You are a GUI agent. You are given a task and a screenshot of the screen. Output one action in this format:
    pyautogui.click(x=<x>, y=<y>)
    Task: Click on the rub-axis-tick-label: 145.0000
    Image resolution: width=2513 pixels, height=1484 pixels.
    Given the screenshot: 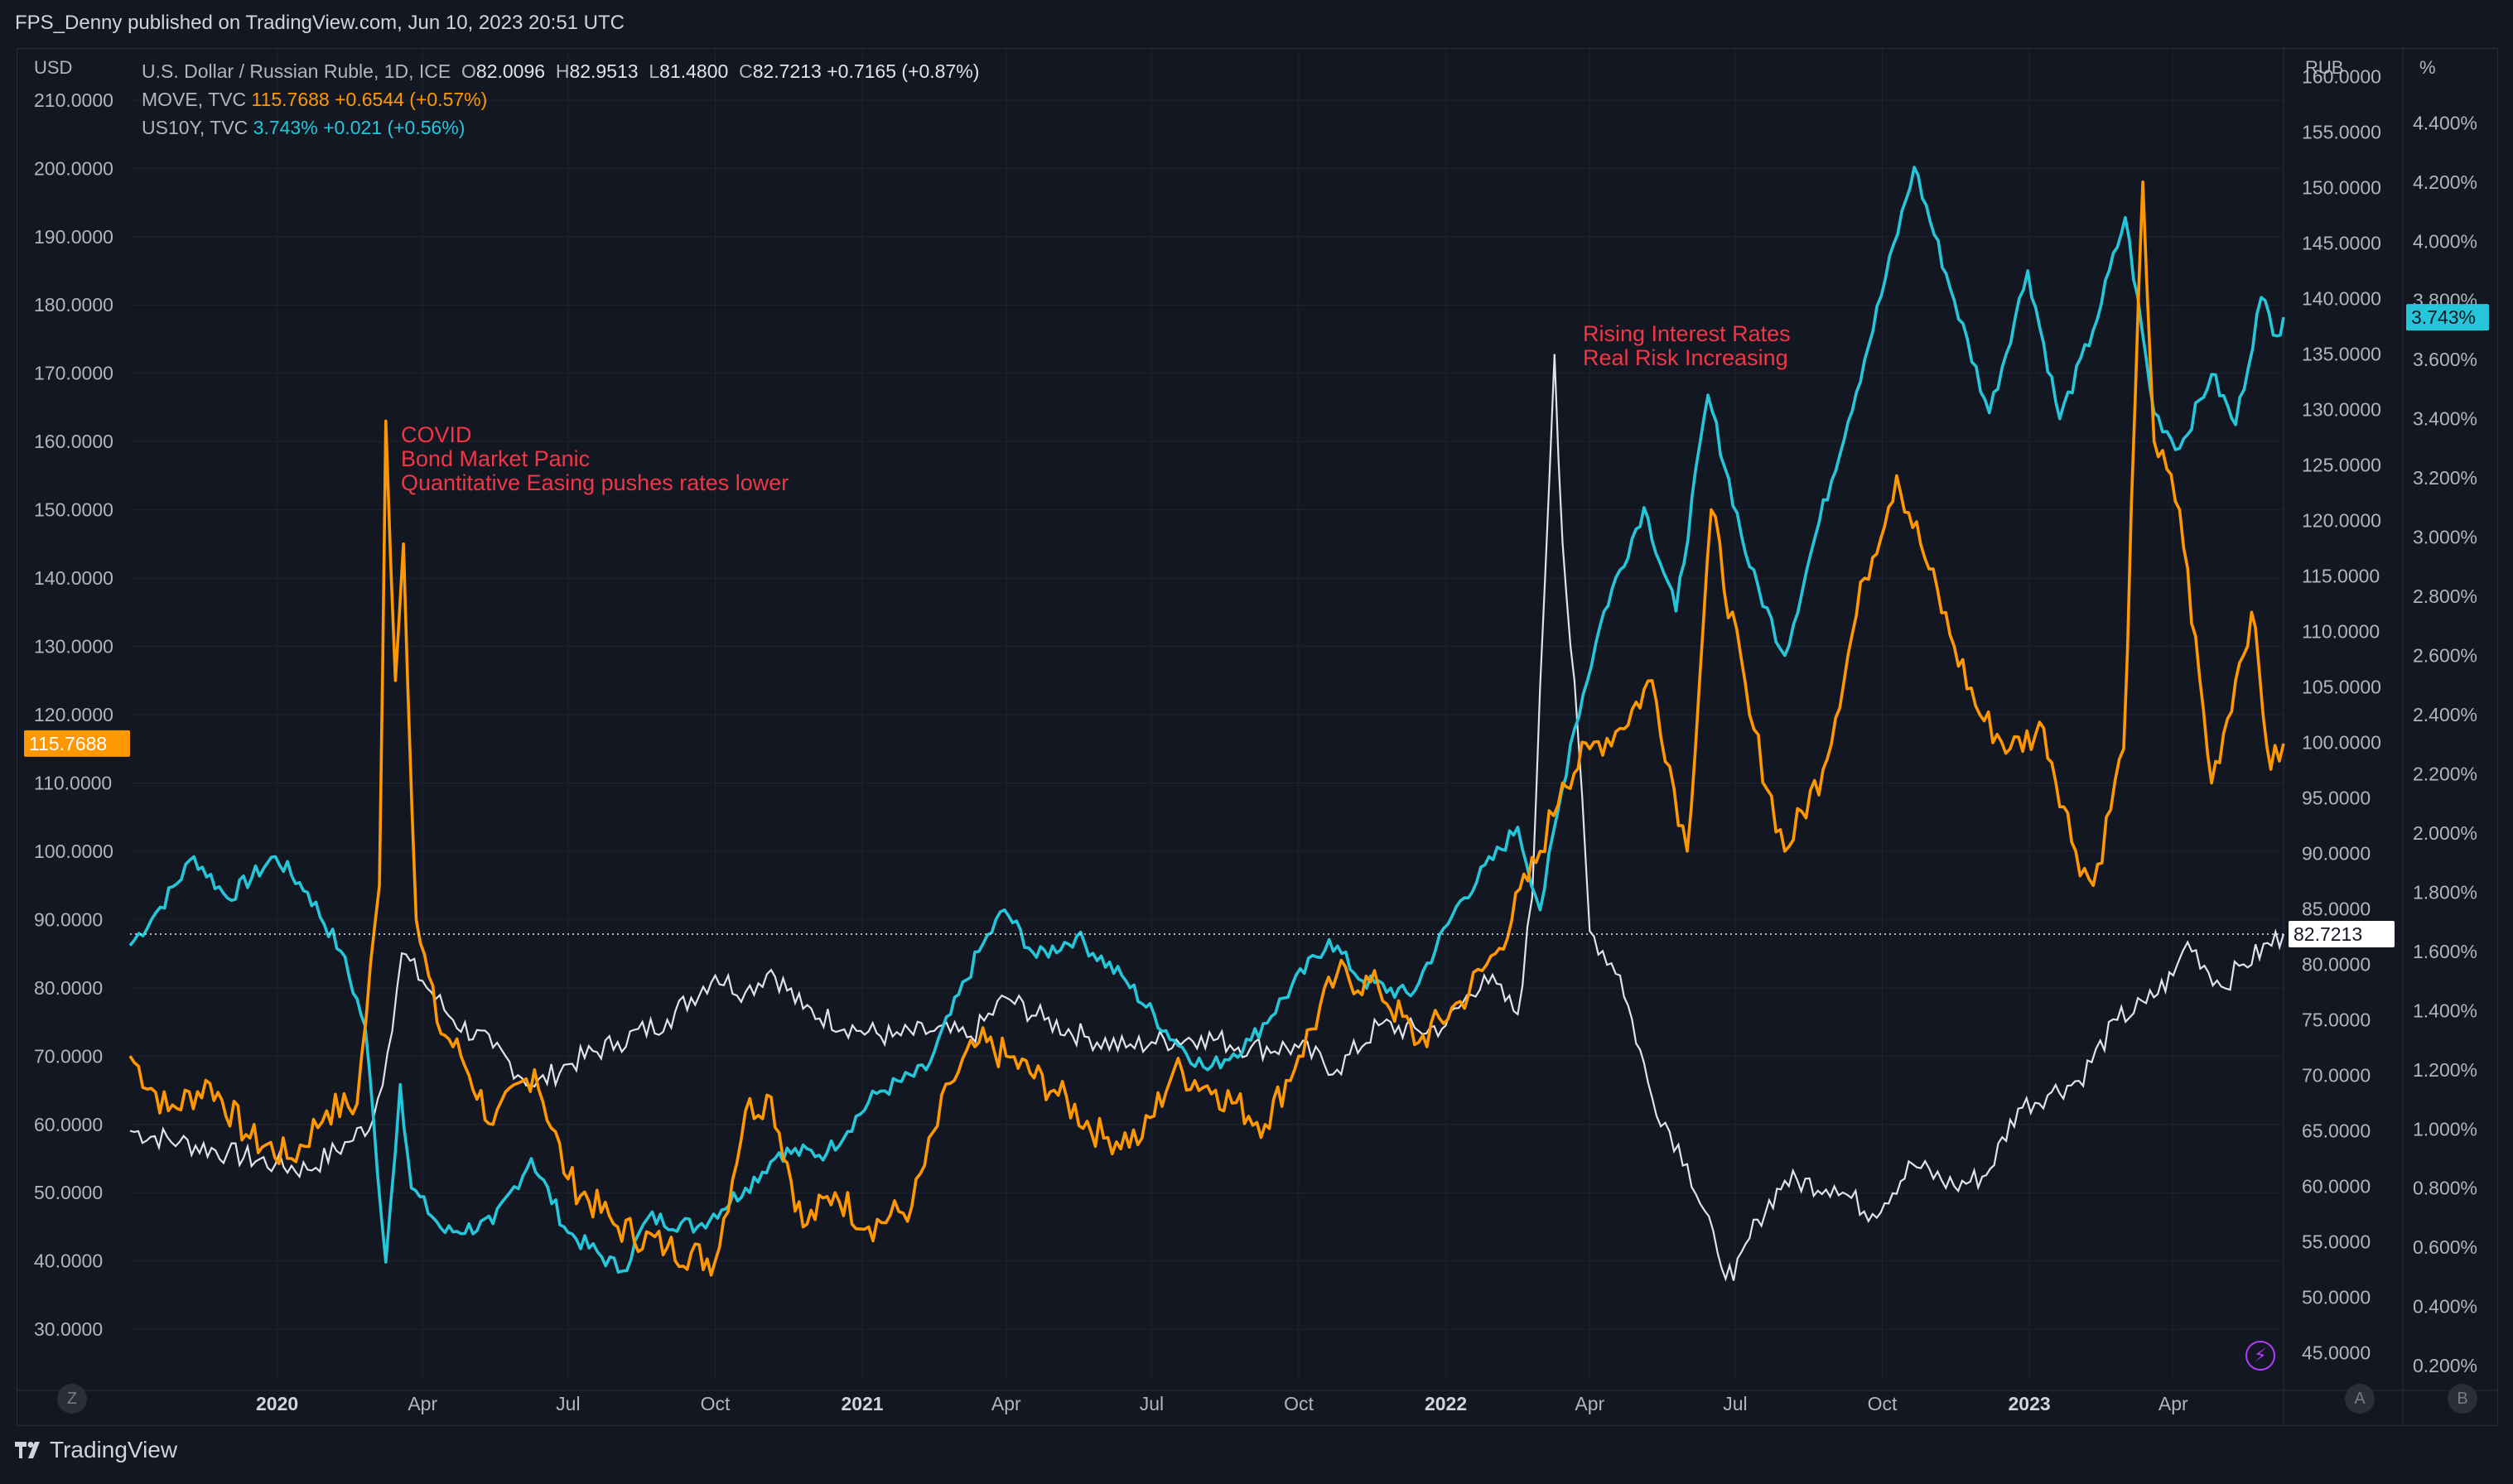 What is the action you would take?
    pyautogui.click(x=2341, y=243)
    